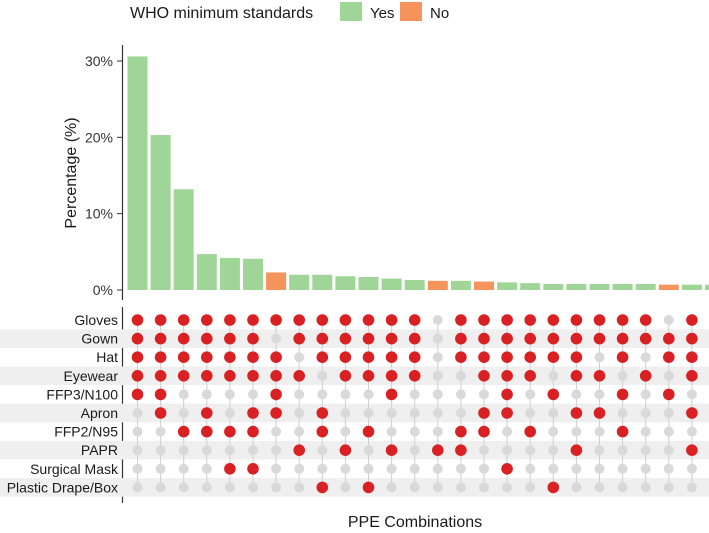 The width and height of the screenshot is (709, 533). What do you see at coordinates (62, 487) in the screenshot?
I see `row-label-plastic-drape-box: Plastic Drape/Box` at bounding box center [62, 487].